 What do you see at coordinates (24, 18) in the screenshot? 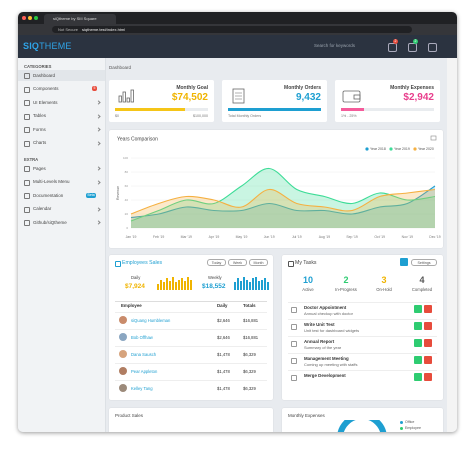
I see `close-dot` at bounding box center [24, 18].